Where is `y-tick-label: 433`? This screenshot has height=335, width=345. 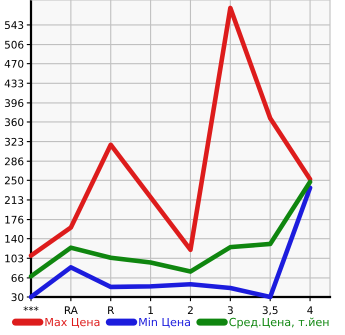 y-tick-label: 433 is located at coordinates (14, 83).